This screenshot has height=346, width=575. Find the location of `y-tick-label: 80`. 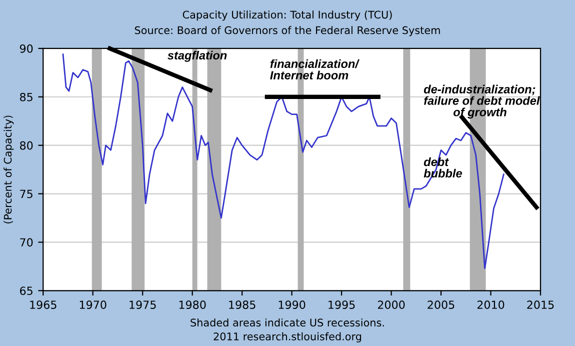

y-tick-label: 80 is located at coordinates (26, 145).